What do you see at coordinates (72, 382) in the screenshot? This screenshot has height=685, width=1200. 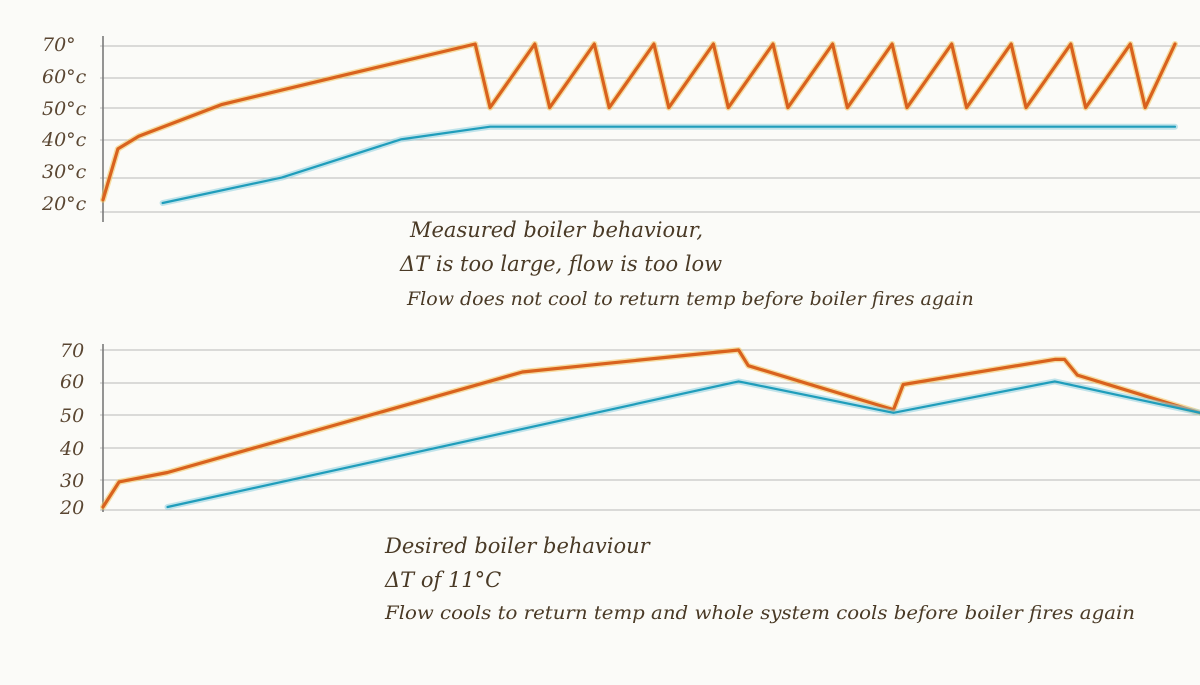 I see `y-tick-label: 60` at bounding box center [72, 382].